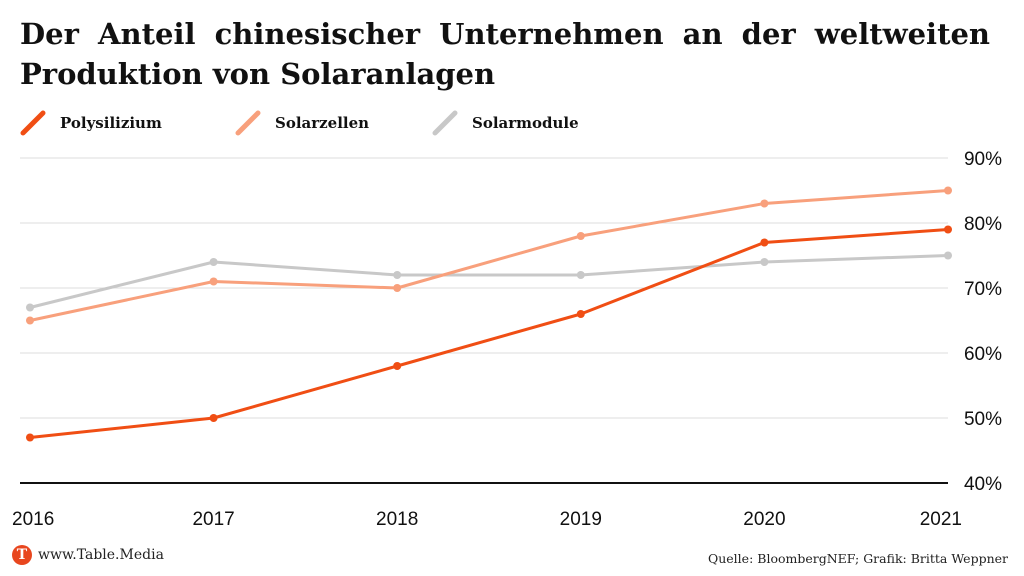 The height and width of the screenshot is (576, 1024). I want to click on series-solarmodule, so click(489, 281).